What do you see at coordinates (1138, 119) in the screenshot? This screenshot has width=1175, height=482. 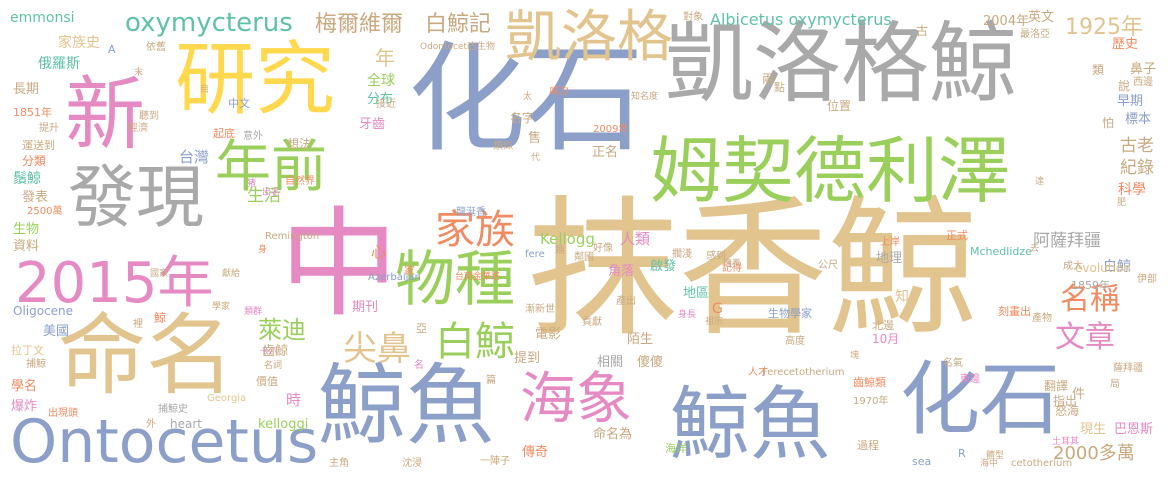 I see `word: 標本` at bounding box center [1138, 119].